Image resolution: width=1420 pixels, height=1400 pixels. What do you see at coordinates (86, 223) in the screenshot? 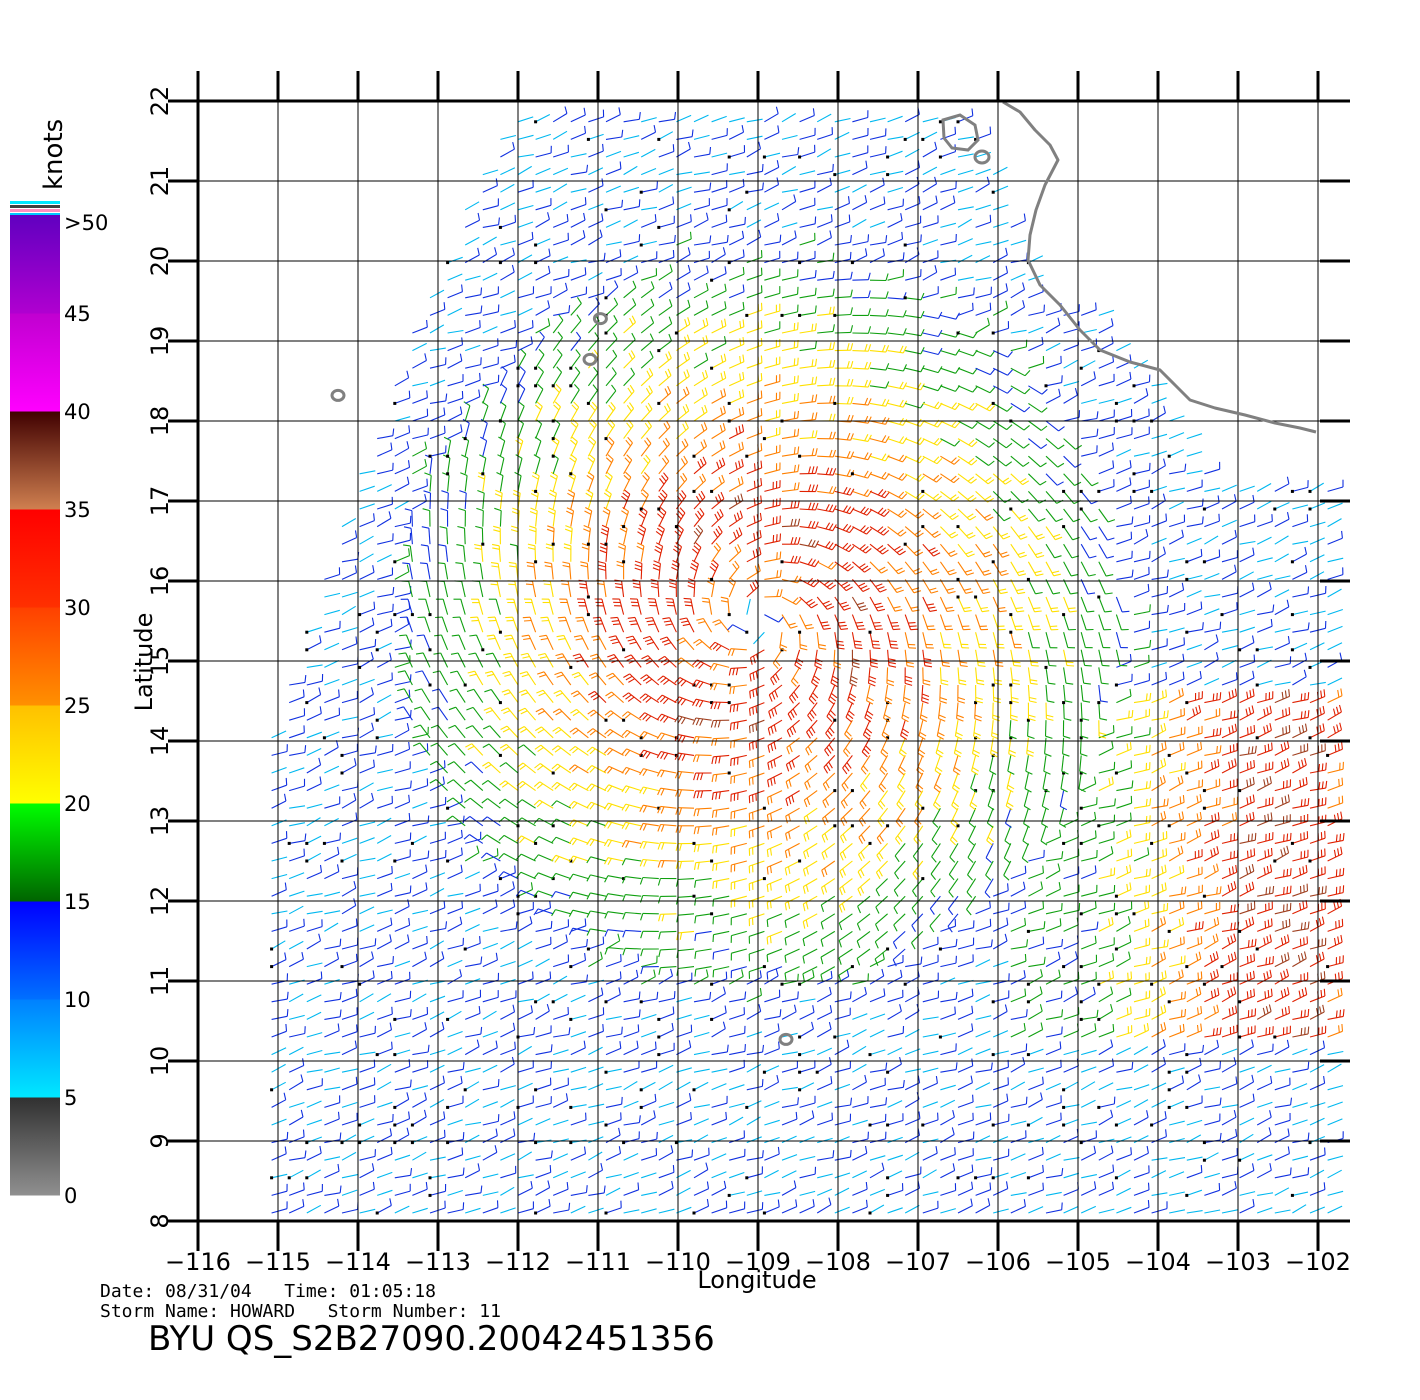
I see `colorbar-tick-label: >50` at bounding box center [86, 223].